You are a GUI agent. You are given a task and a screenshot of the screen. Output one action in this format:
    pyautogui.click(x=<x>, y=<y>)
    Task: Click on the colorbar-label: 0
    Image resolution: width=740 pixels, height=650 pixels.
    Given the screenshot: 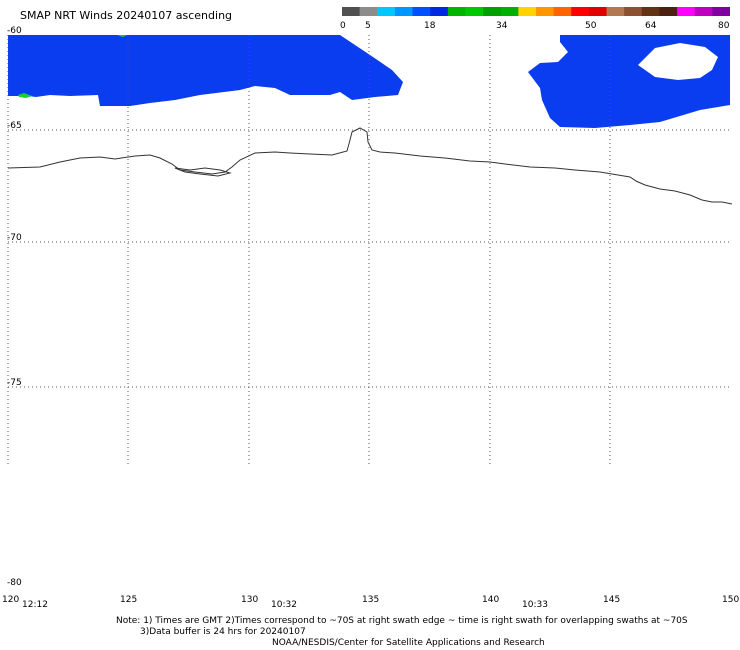 What is the action you would take?
    pyautogui.click(x=343, y=26)
    